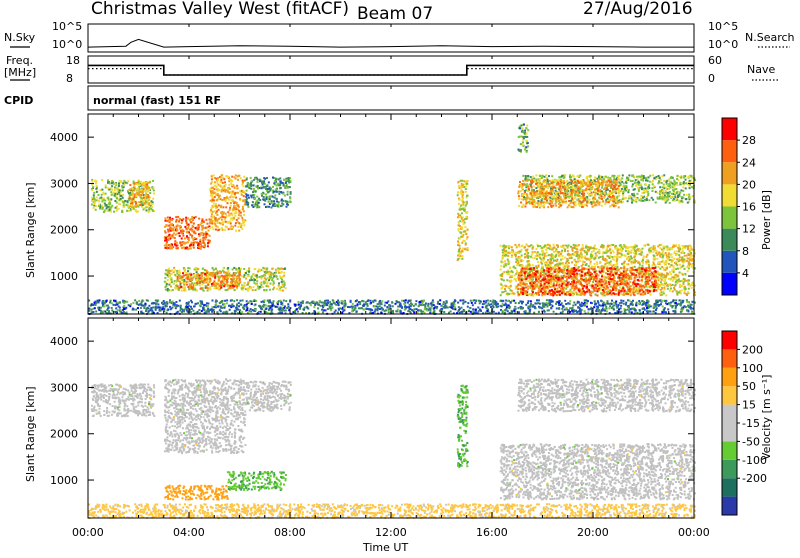 This screenshot has height=558, width=800. I want to click on freq-tick-high: 18, so click(73, 60).